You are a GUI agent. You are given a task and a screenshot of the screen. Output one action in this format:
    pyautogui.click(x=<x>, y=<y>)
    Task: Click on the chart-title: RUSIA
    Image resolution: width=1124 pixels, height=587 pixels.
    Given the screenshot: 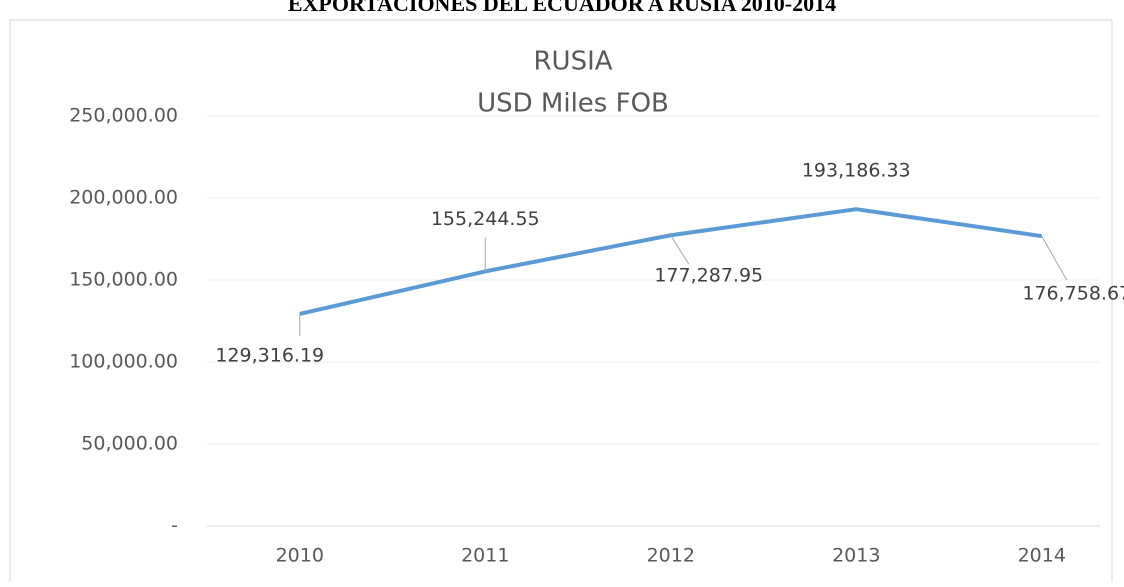 What is the action you would take?
    pyautogui.click(x=572, y=62)
    